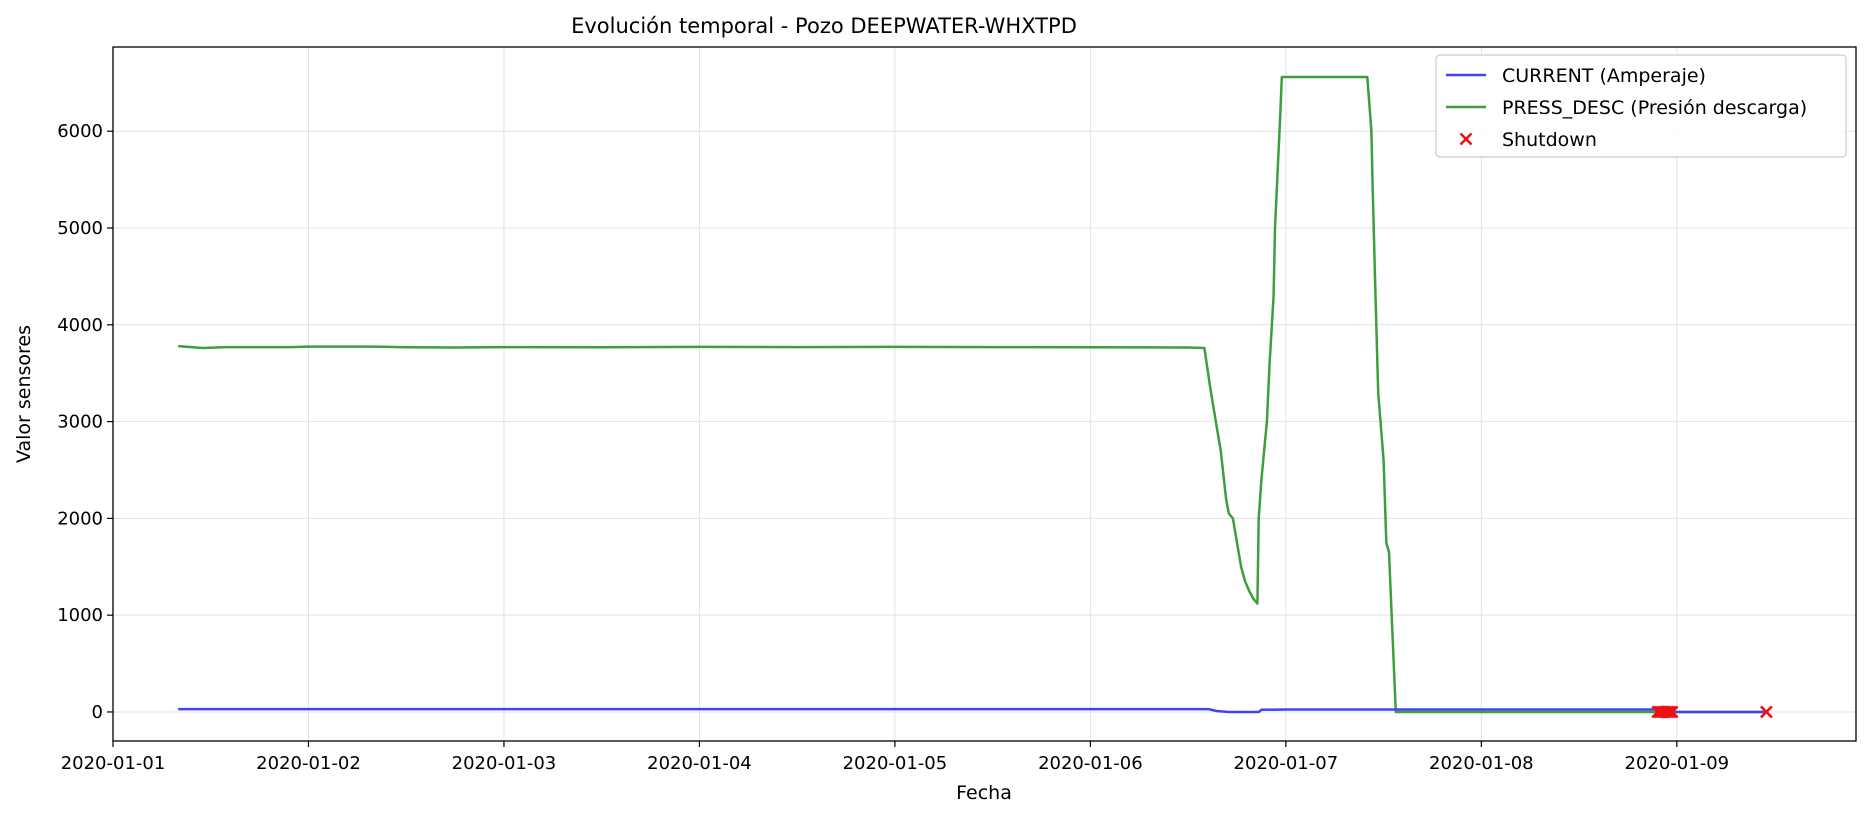 This screenshot has height=818, width=1869. Describe the element at coordinates (1712, 712) in the screenshot. I see `shutdown-markers` at that location.